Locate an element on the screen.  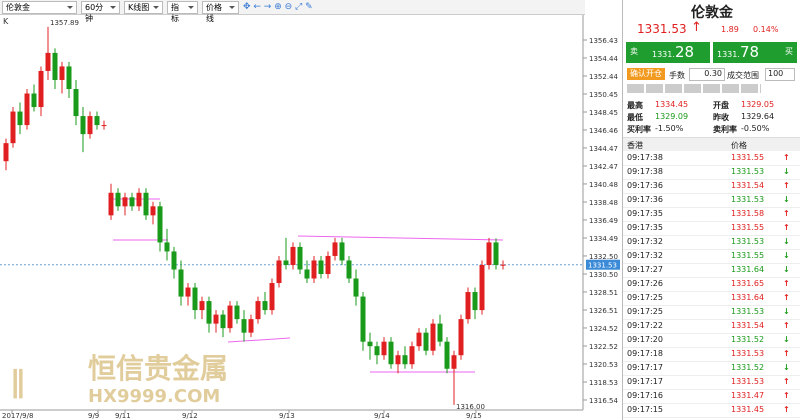
sell-label: 卖 is located at coordinates (634, 51).